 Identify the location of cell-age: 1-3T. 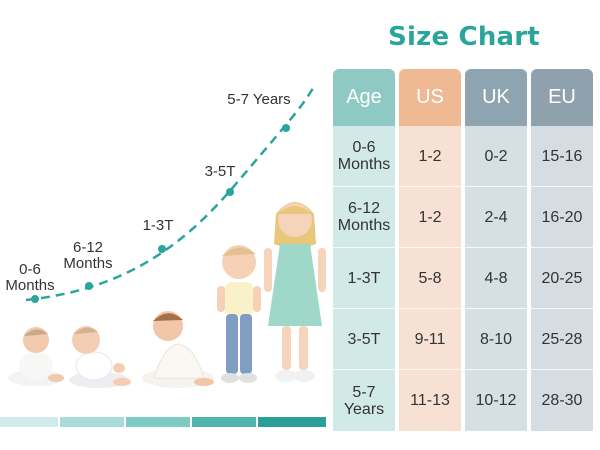
(364, 278).